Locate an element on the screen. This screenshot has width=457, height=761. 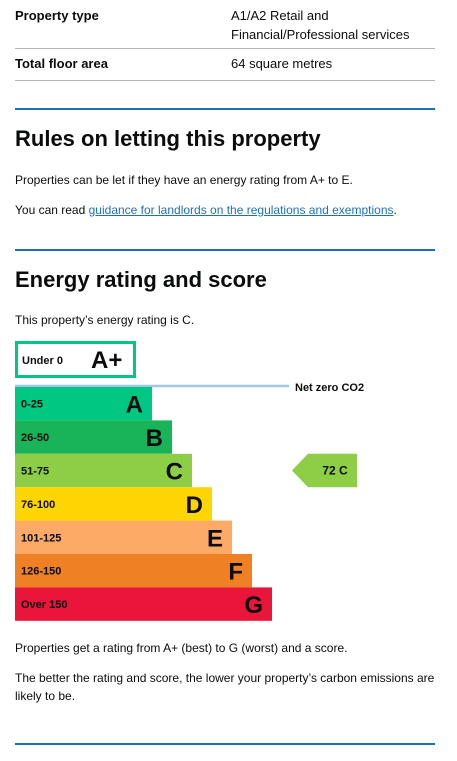
energy-rating-intro: This property’s energy rating is C. is located at coordinates (105, 320).